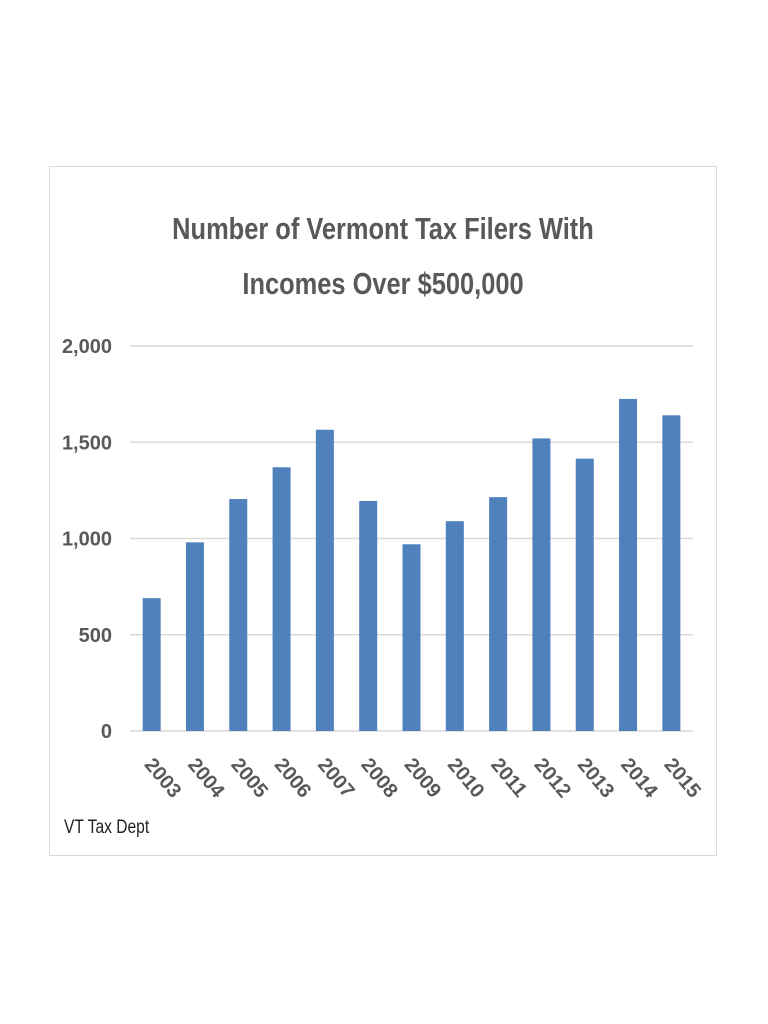 This screenshot has width=768, height=1024. I want to click on x-tick-label: 2005, so click(248, 778).